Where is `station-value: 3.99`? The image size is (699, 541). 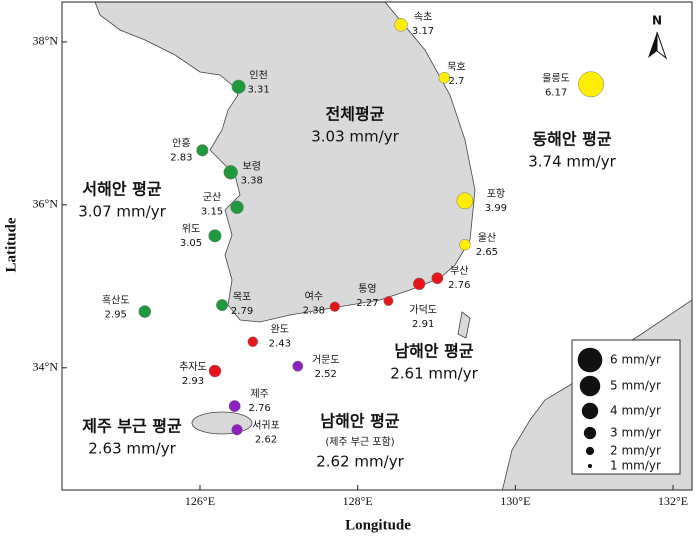 station-value: 3.99 is located at coordinates (496, 208).